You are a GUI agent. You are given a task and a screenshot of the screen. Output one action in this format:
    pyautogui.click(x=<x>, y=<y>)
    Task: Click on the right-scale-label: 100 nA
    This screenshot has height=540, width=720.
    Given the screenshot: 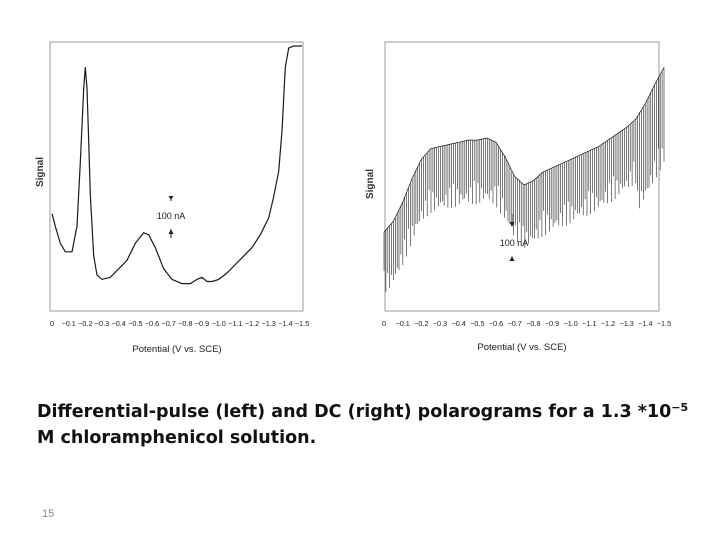 What is the action you would take?
    pyautogui.click(x=514, y=243)
    